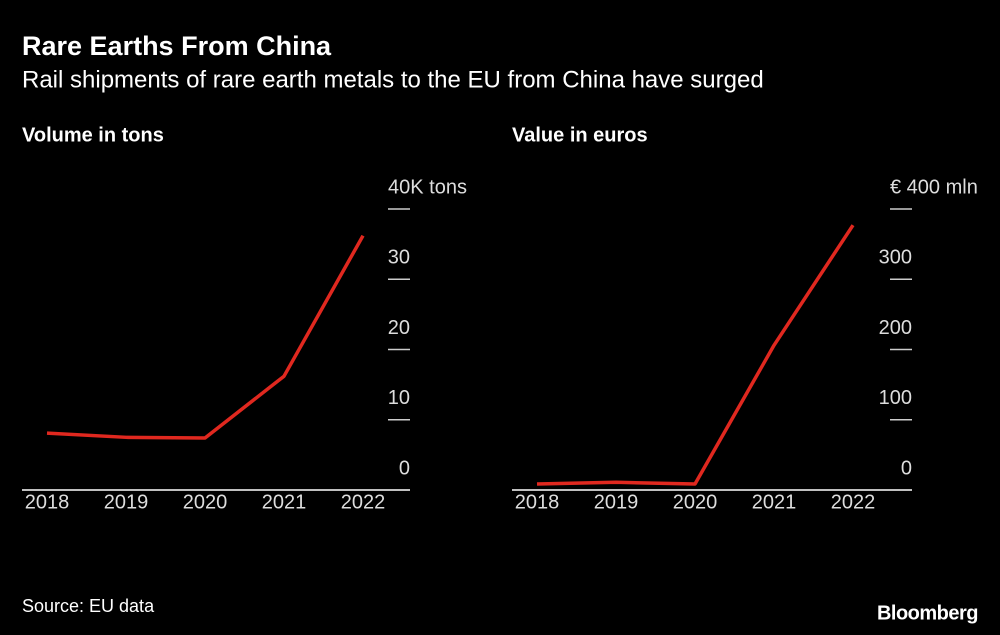 The width and height of the screenshot is (1000, 635). I want to click on y-tick-label: 20, so click(399, 328).